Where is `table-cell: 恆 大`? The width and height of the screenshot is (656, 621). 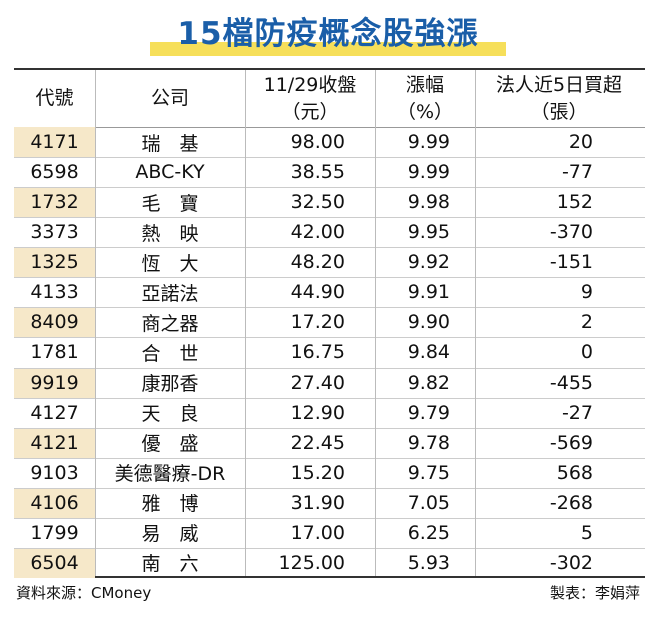 table-cell: 恆 大 is located at coordinates (170, 263).